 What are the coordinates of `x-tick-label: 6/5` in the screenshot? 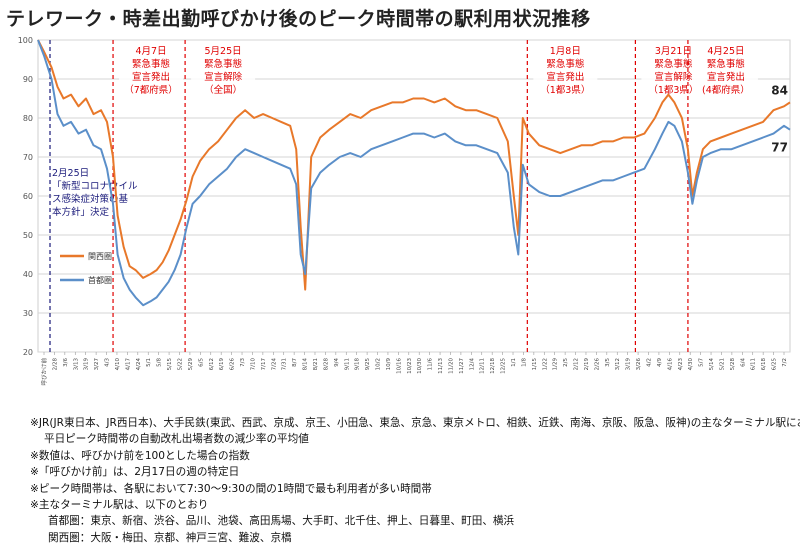 It's located at (201, 362).